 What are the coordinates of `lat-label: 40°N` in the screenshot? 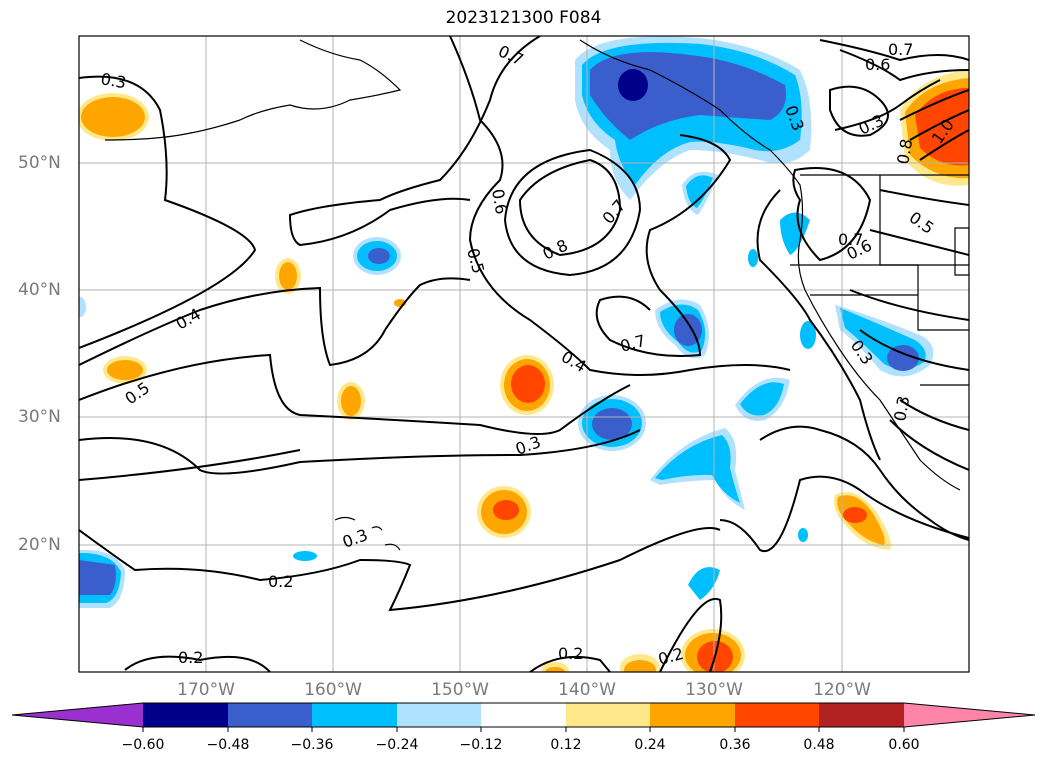 It's located at (39, 290).